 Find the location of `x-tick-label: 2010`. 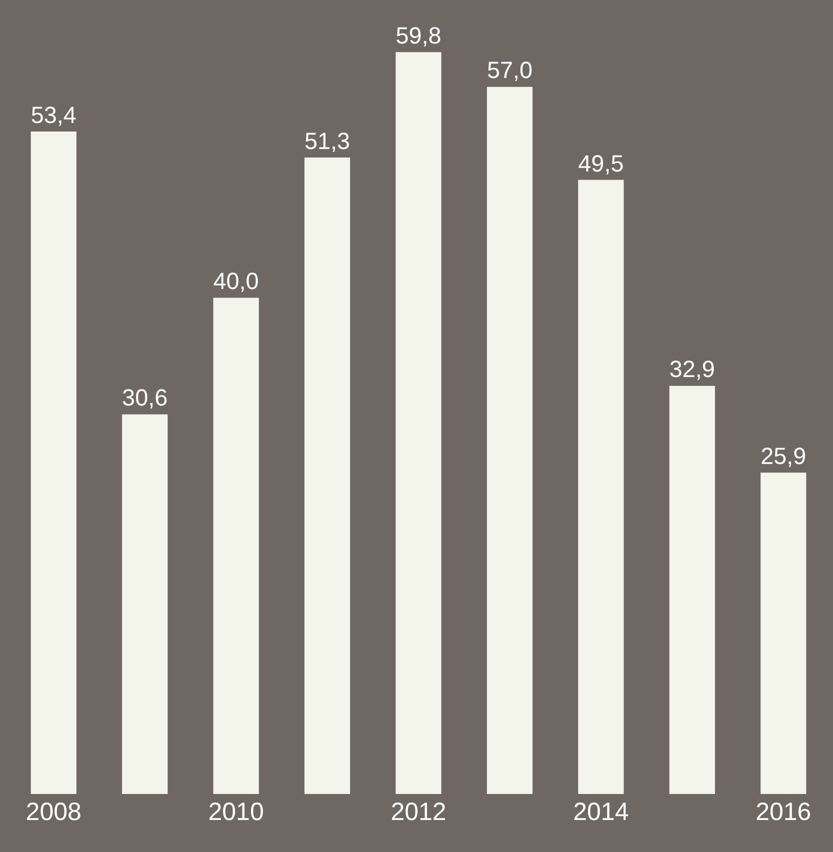

x-tick-label: 2010 is located at coordinates (236, 812).